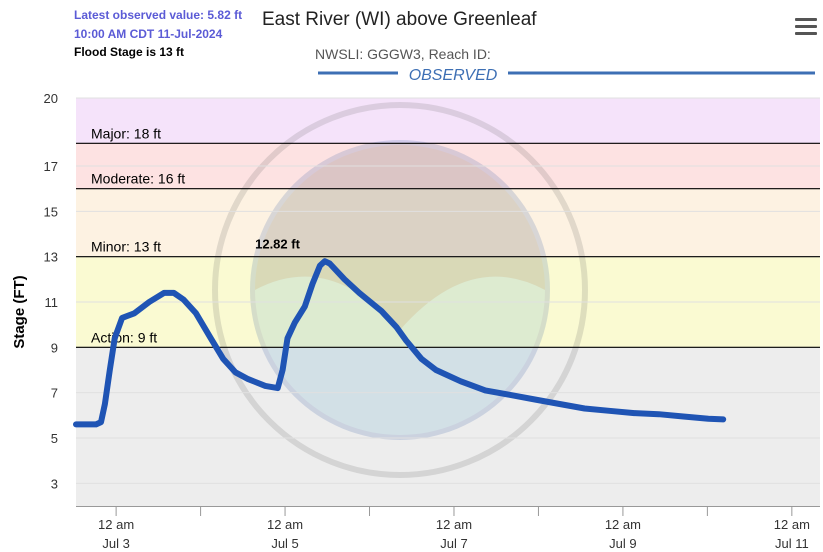  What do you see at coordinates (148, 34) in the screenshot?
I see `latest-time: 10:00 AM CDT 11-Jul-2024` at bounding box center [148, 34].